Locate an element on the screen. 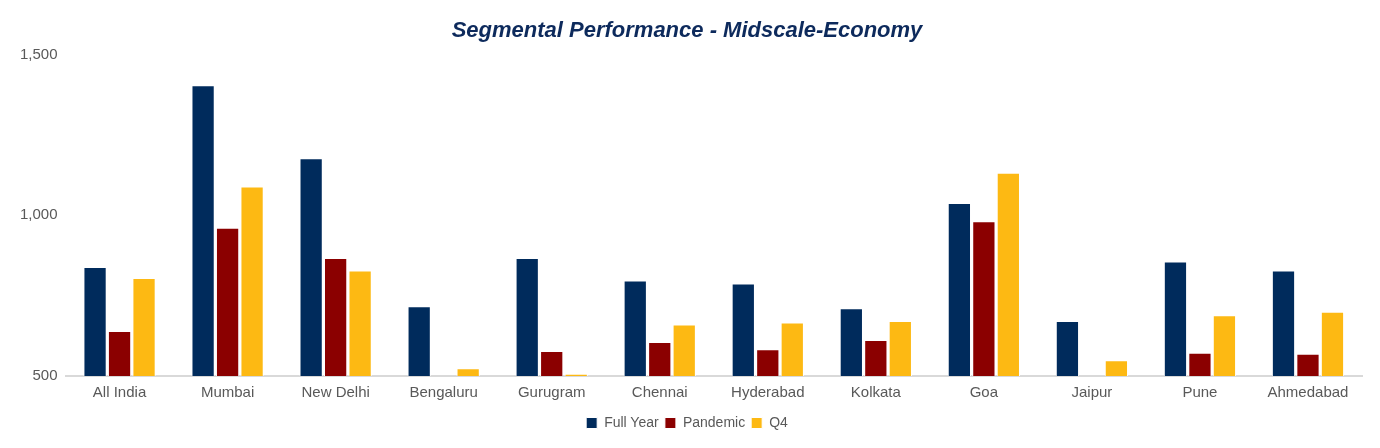 The height and width of the screenshot is (448, 1380). x-tick-label: Bengaluru is located at coordinates (443, 392).